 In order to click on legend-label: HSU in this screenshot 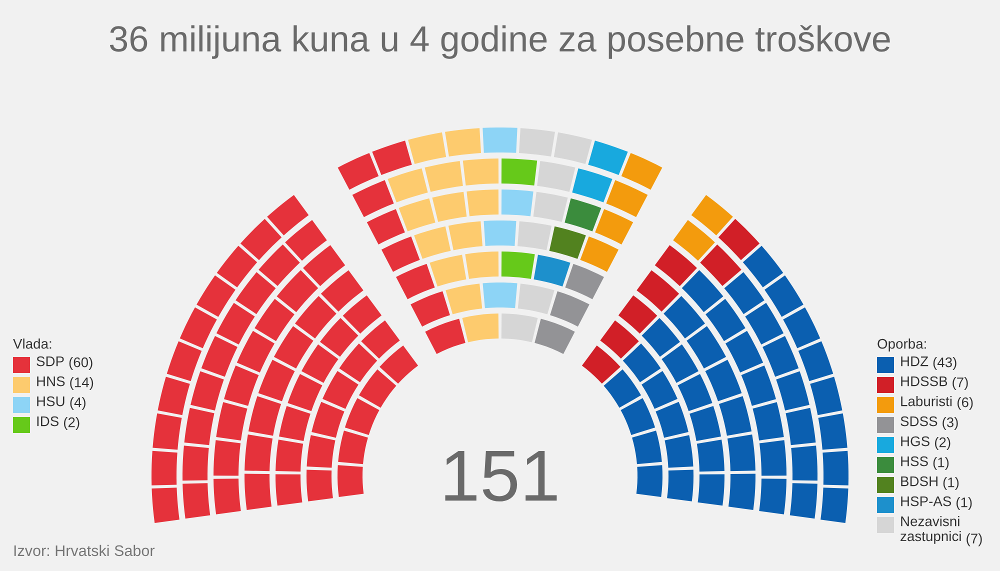, I will do `click(50, 401)`.